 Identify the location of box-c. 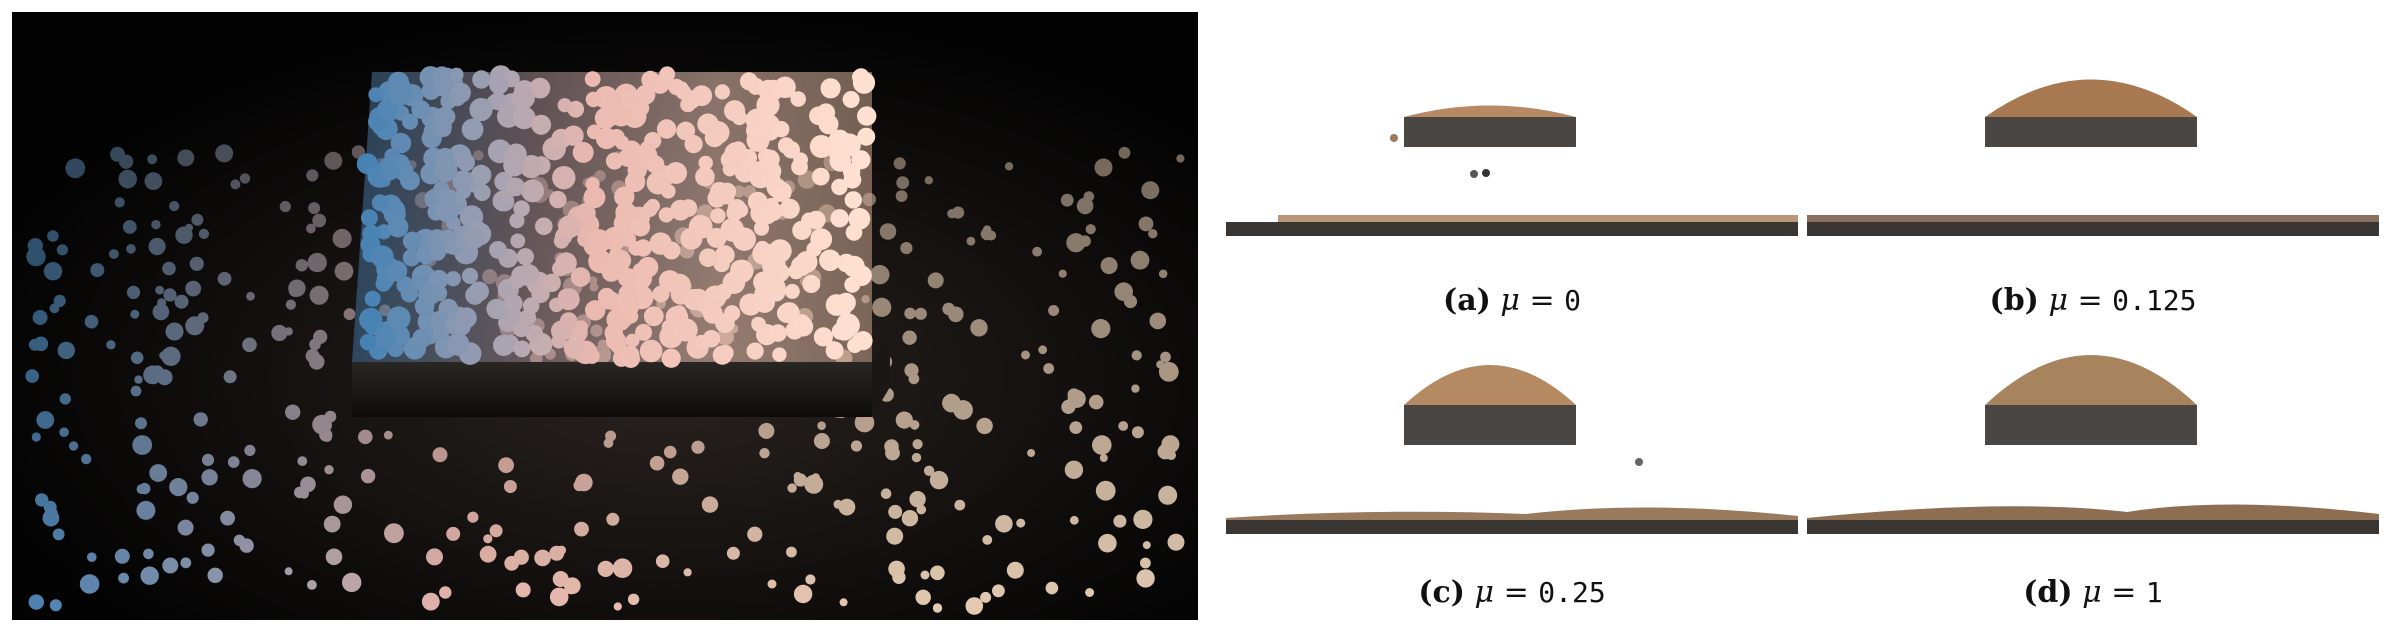
(1490, 425).